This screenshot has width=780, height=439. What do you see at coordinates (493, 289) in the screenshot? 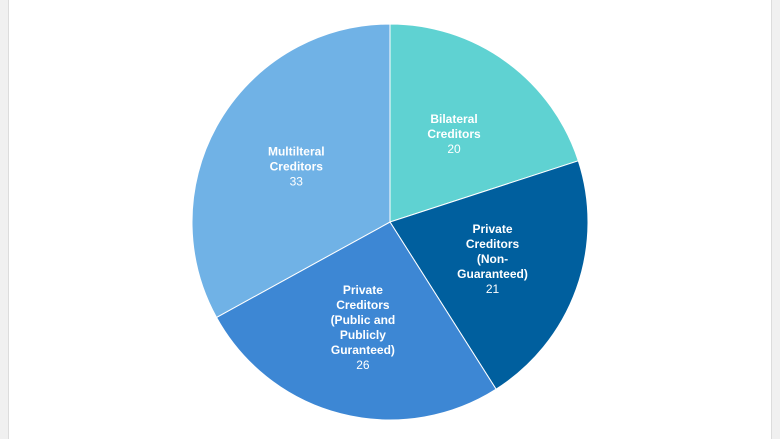
I see `slice-value-private-nonguaranteed: 21` at bounding box center [493, 289].